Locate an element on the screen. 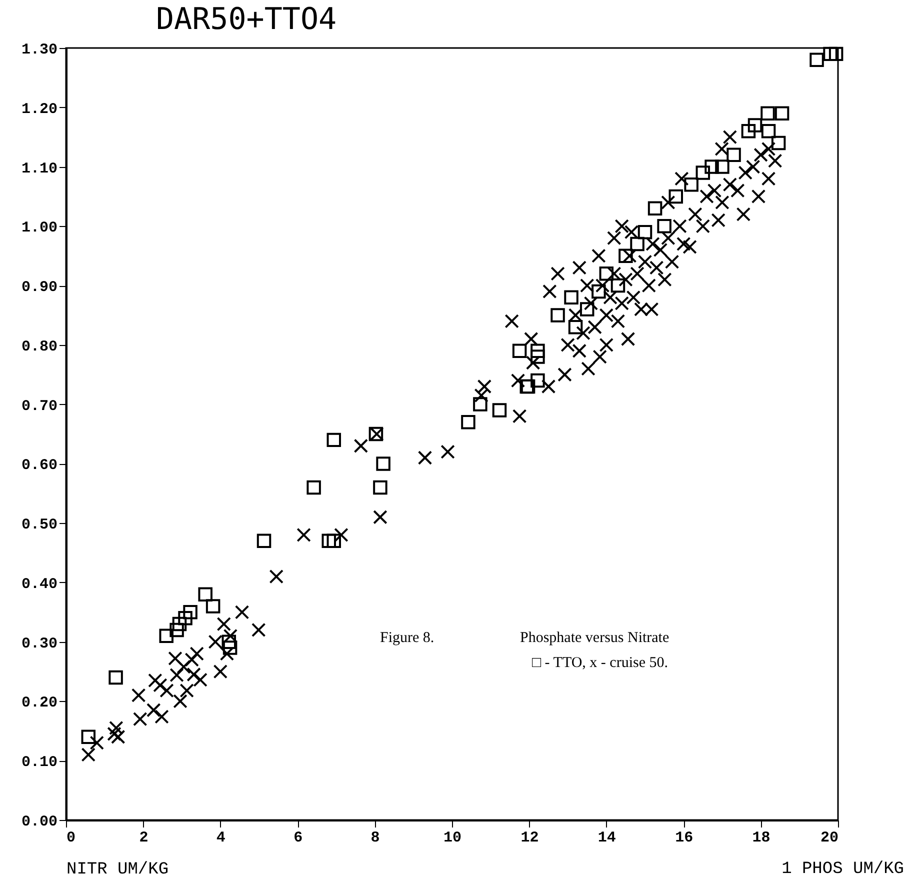 This screenshot has width=907, height=889. annotation: Figure 8. is located at coordinates (407, 638).